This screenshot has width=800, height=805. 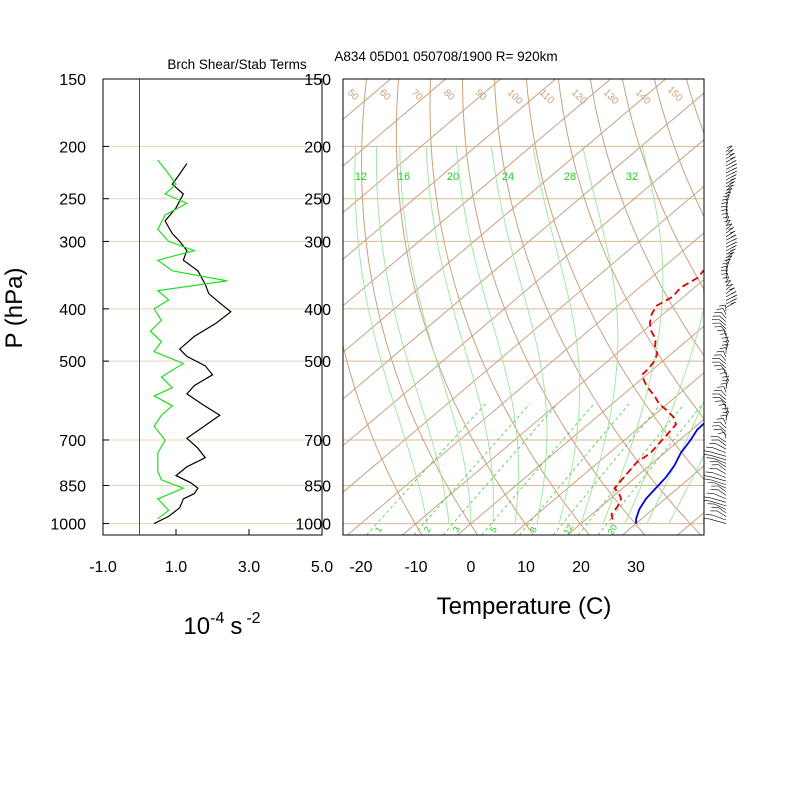 I want to click on skewt-y-tick-label: 500, so click(x=317, y=362).